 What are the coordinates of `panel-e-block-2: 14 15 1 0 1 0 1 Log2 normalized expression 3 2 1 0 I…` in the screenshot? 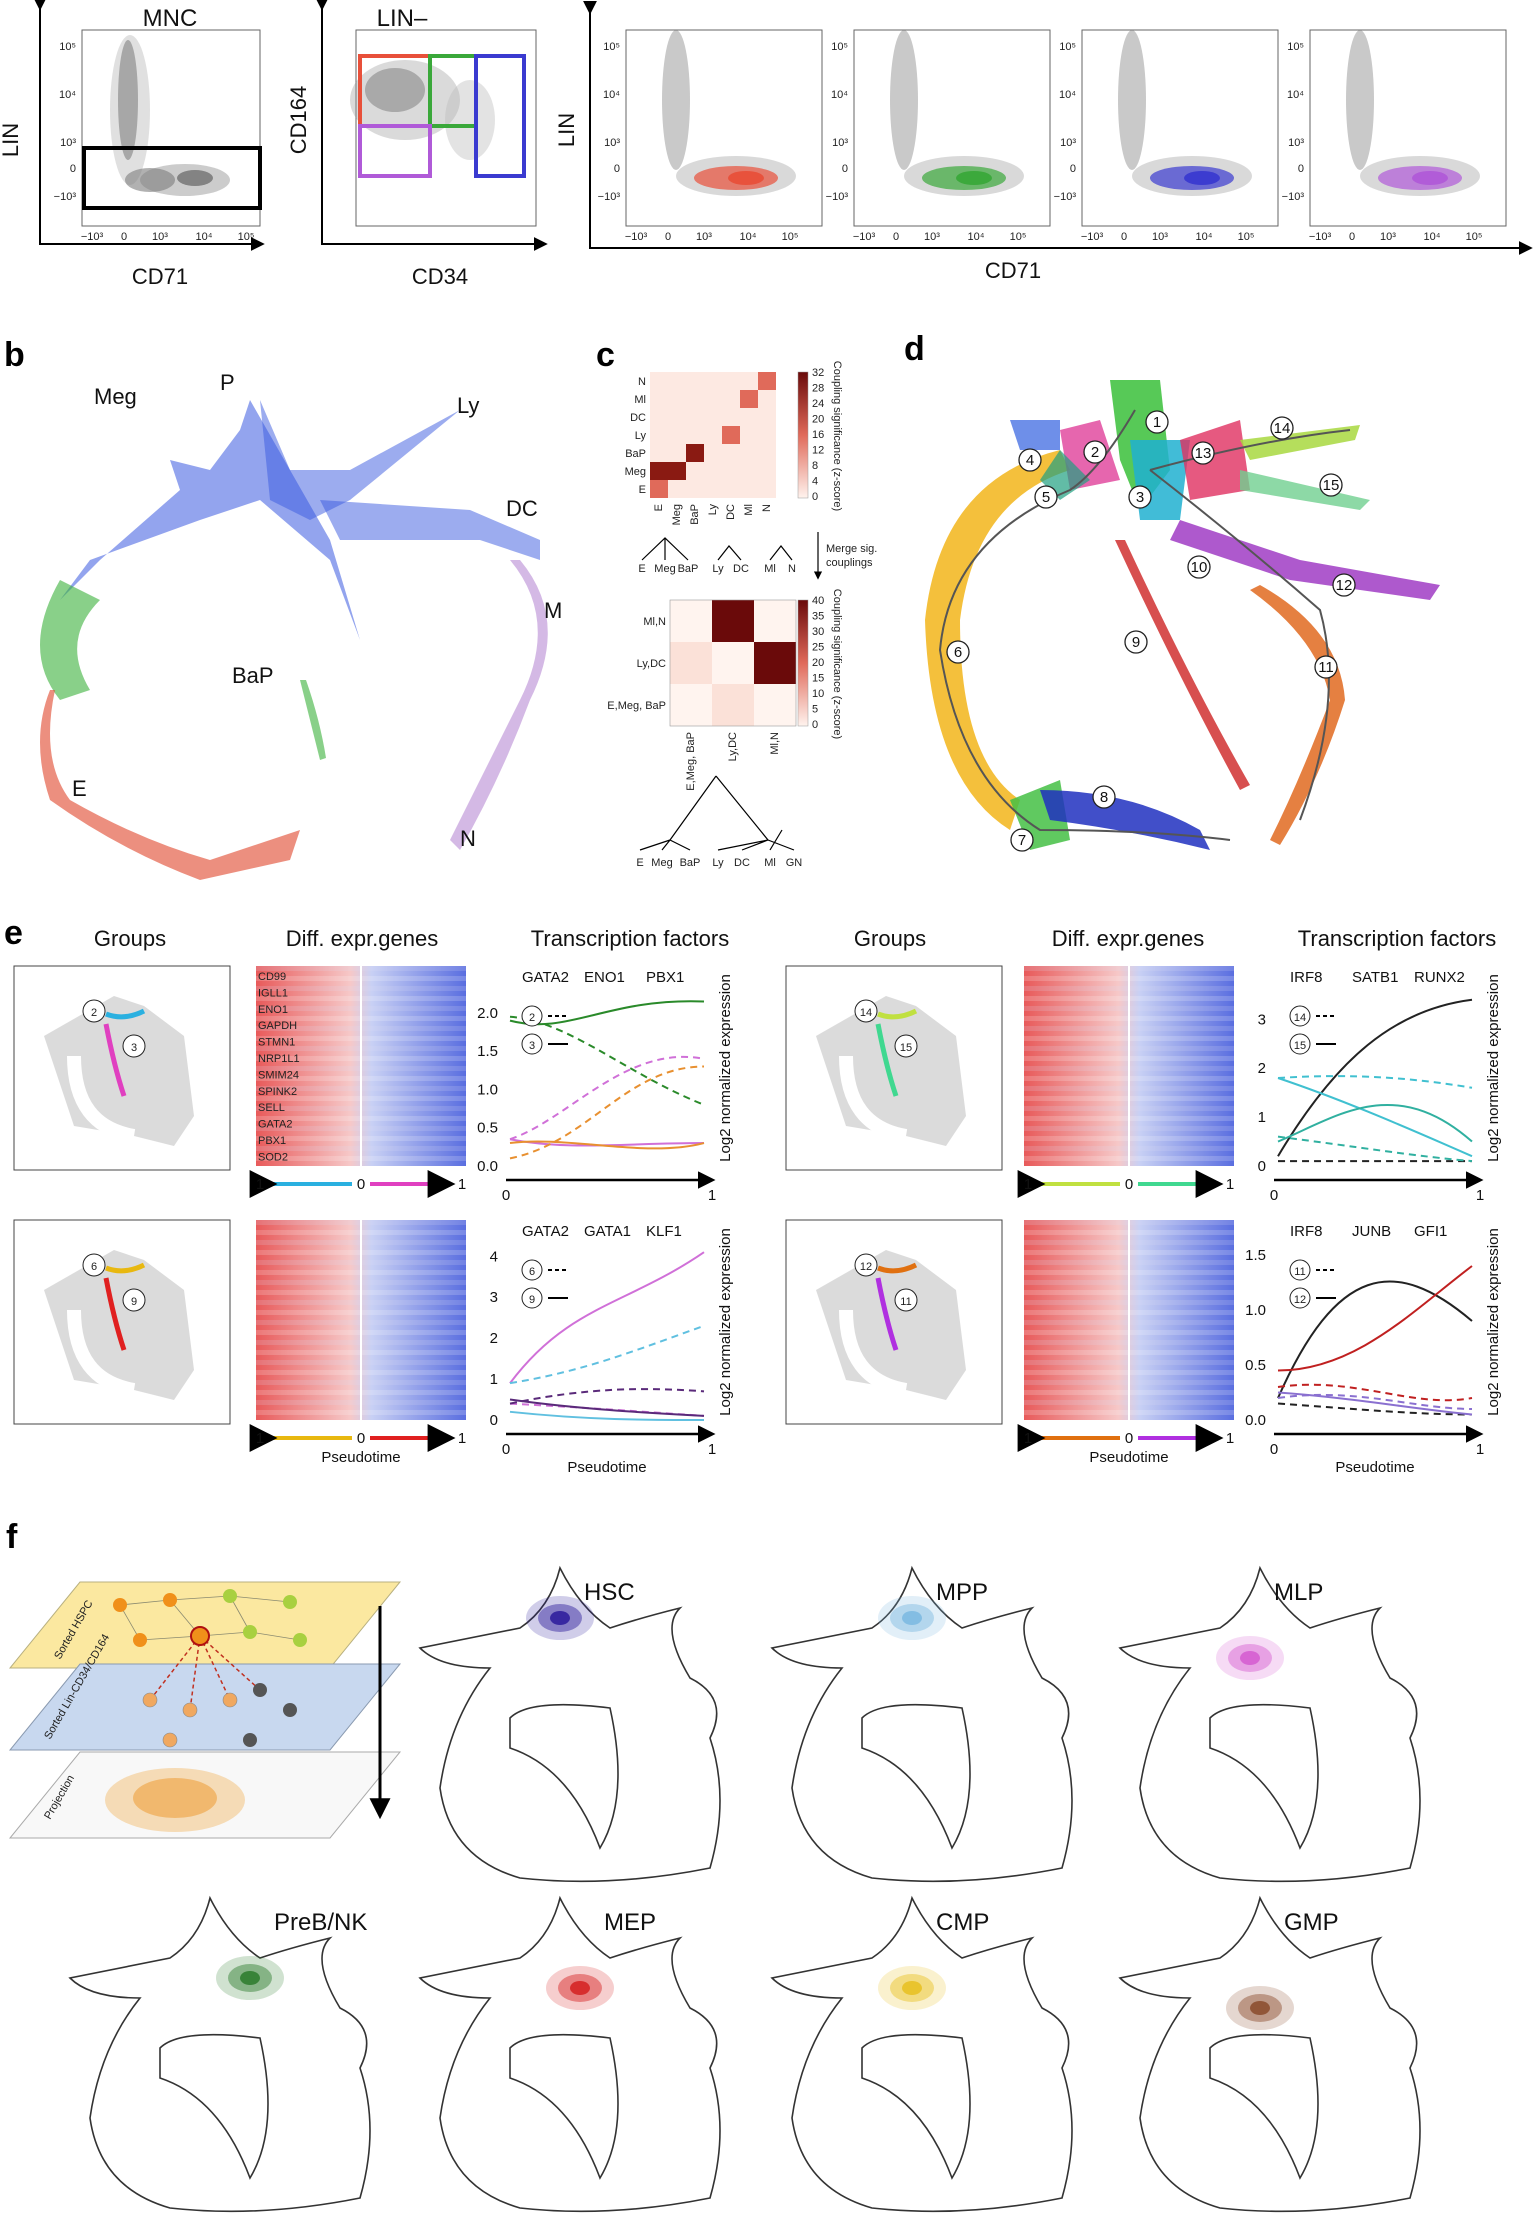 It's located at (1143, 1084).